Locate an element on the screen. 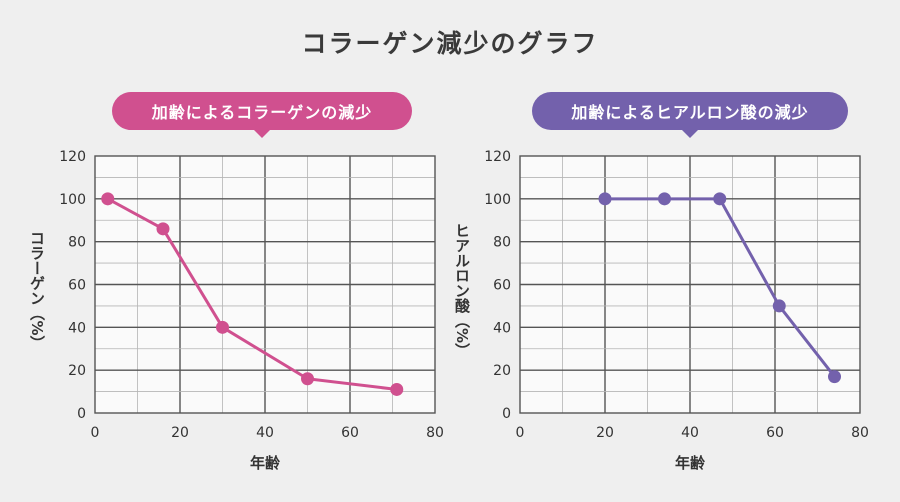 Image resolution: width=900 pixels, height=502 pixels. y-axis-label: ヒアルロン酸（%） is located at coordinates (462, 290).